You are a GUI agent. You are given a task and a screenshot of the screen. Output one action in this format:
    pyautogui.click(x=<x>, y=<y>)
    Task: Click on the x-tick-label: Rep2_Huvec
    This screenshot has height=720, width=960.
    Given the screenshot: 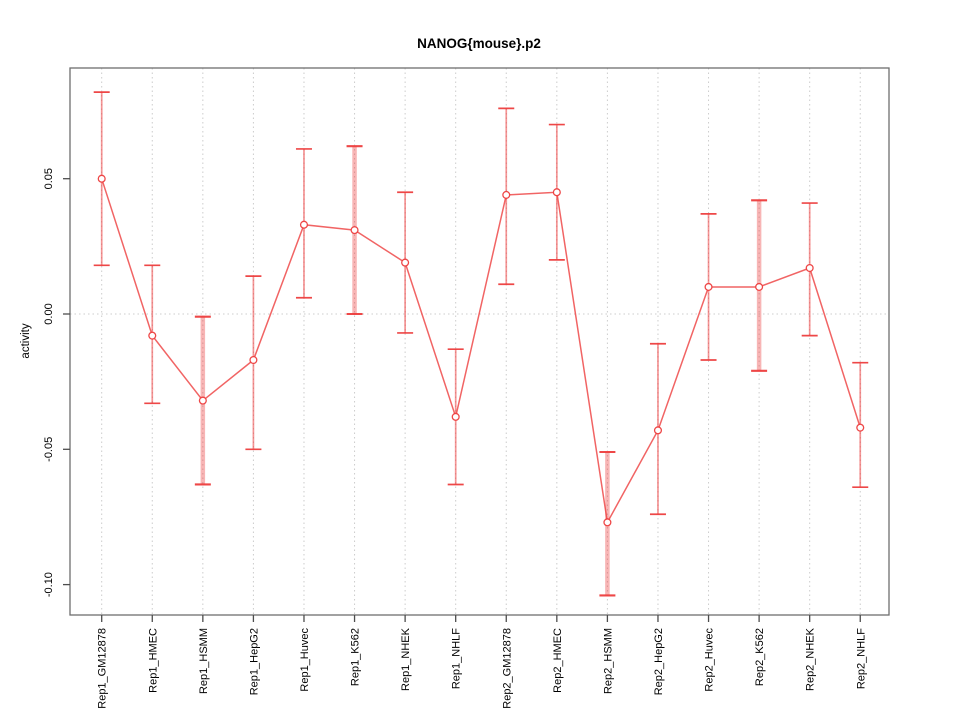 What is the action you would take?
    pyautogui.click(x=710, y=660)
    